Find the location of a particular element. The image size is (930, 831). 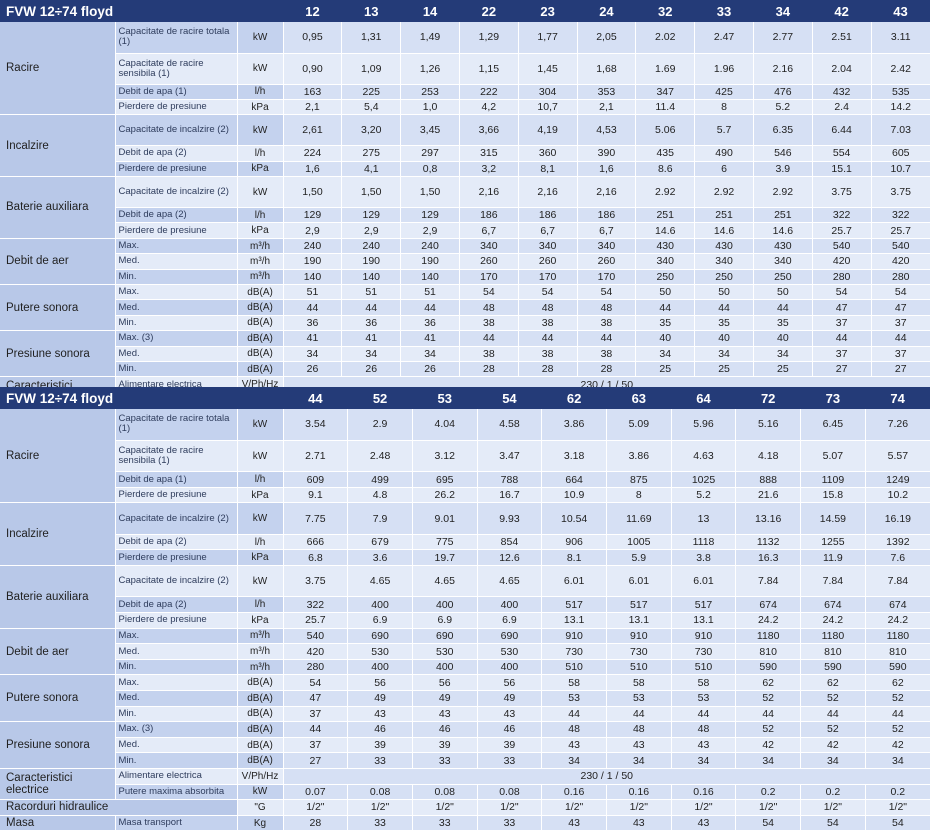

parameter-label: Debit de apa (2) is located at coordinates (176, 215).